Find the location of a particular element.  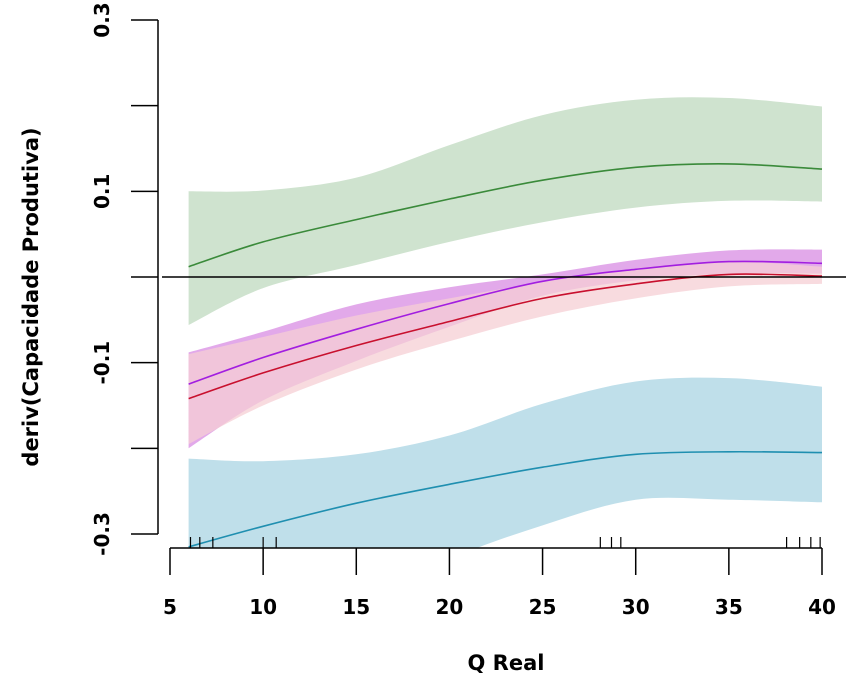

x-tick-label: 40 is located at coordinates (822, 607).